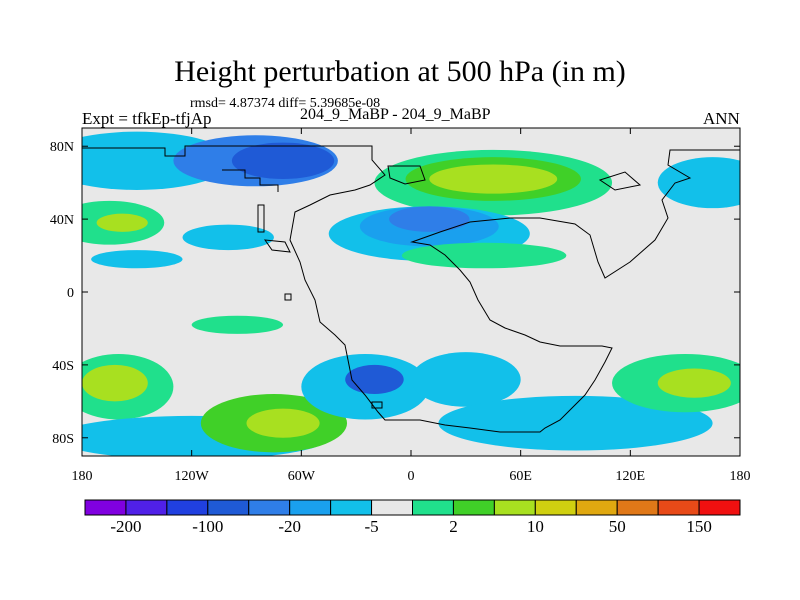 The height and width of the screenshot is (600, 800). I want to click on x-tick-label: 60W, so click(302, 476).